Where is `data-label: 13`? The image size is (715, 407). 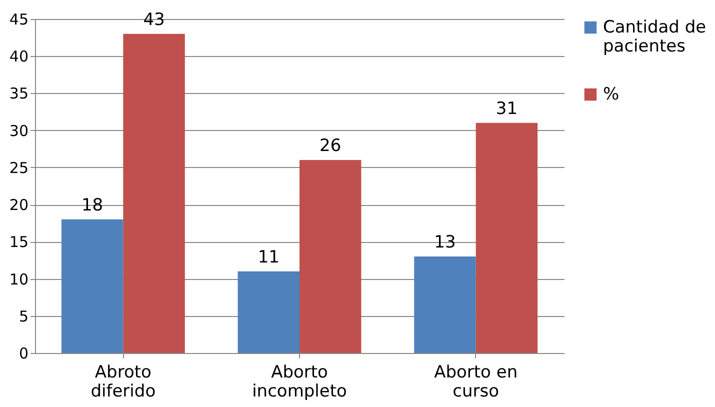 data-label: 13 is located at coordinates (445, 242).